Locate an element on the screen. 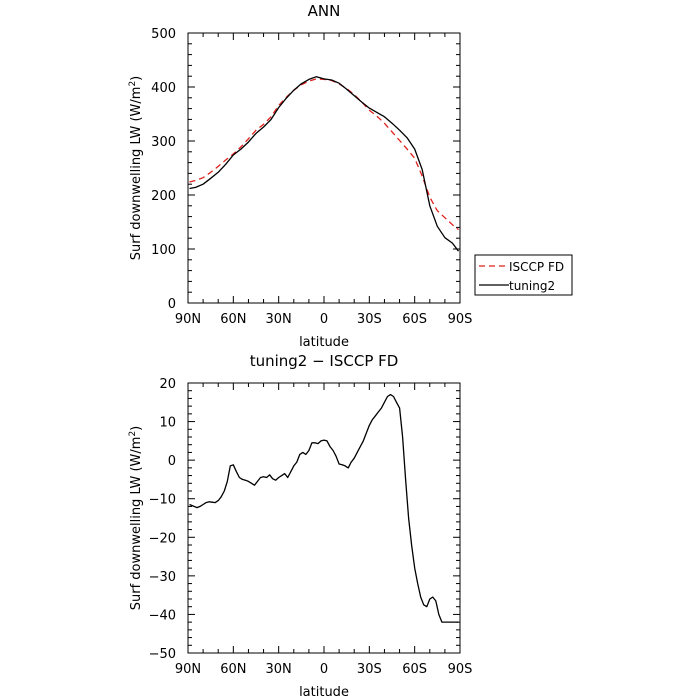 The width and height of the screenshot is (700, 700). y-tick-label: 300 is located at coordinates (163, 142).